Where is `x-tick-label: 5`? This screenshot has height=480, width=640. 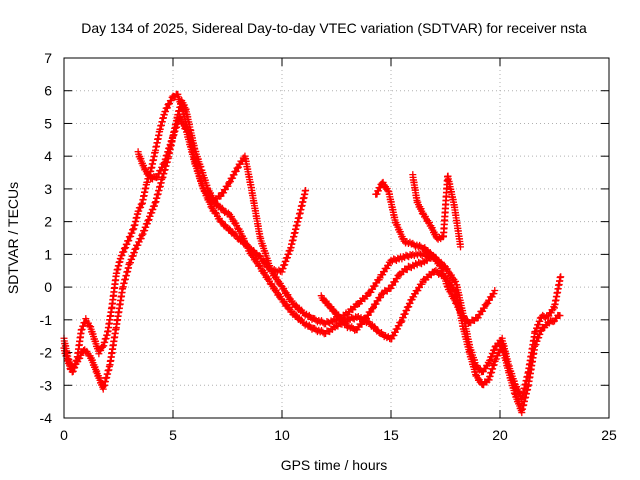 x-tick-label: 5 is located at coordinates (173, 435).